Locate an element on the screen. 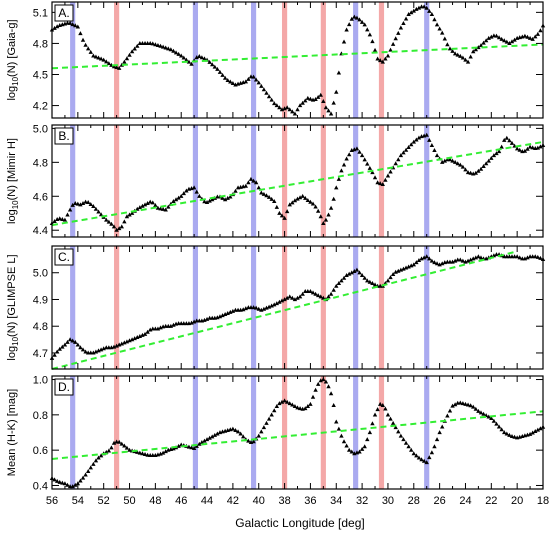 This screenshot has height=533, width=550. x-tick-label: 18 is located at coordinates (543, 501).